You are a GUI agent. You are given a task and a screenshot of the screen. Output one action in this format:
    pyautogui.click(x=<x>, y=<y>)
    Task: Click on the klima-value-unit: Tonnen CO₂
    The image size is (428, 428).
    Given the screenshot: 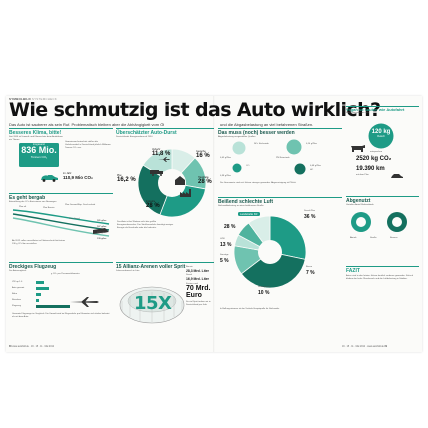 What is the action you would take?
    pyautogui.click(x=39, y=157)
    